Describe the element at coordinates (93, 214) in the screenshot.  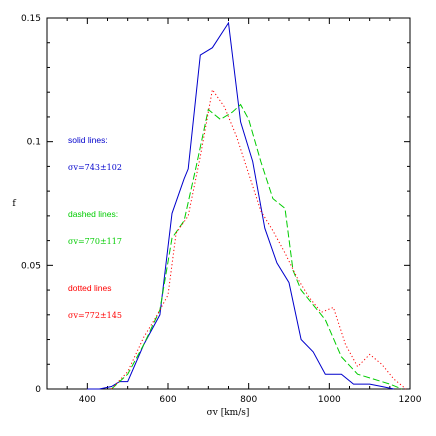
I see `annotation-dashed-label: dashed lines:` at that location.